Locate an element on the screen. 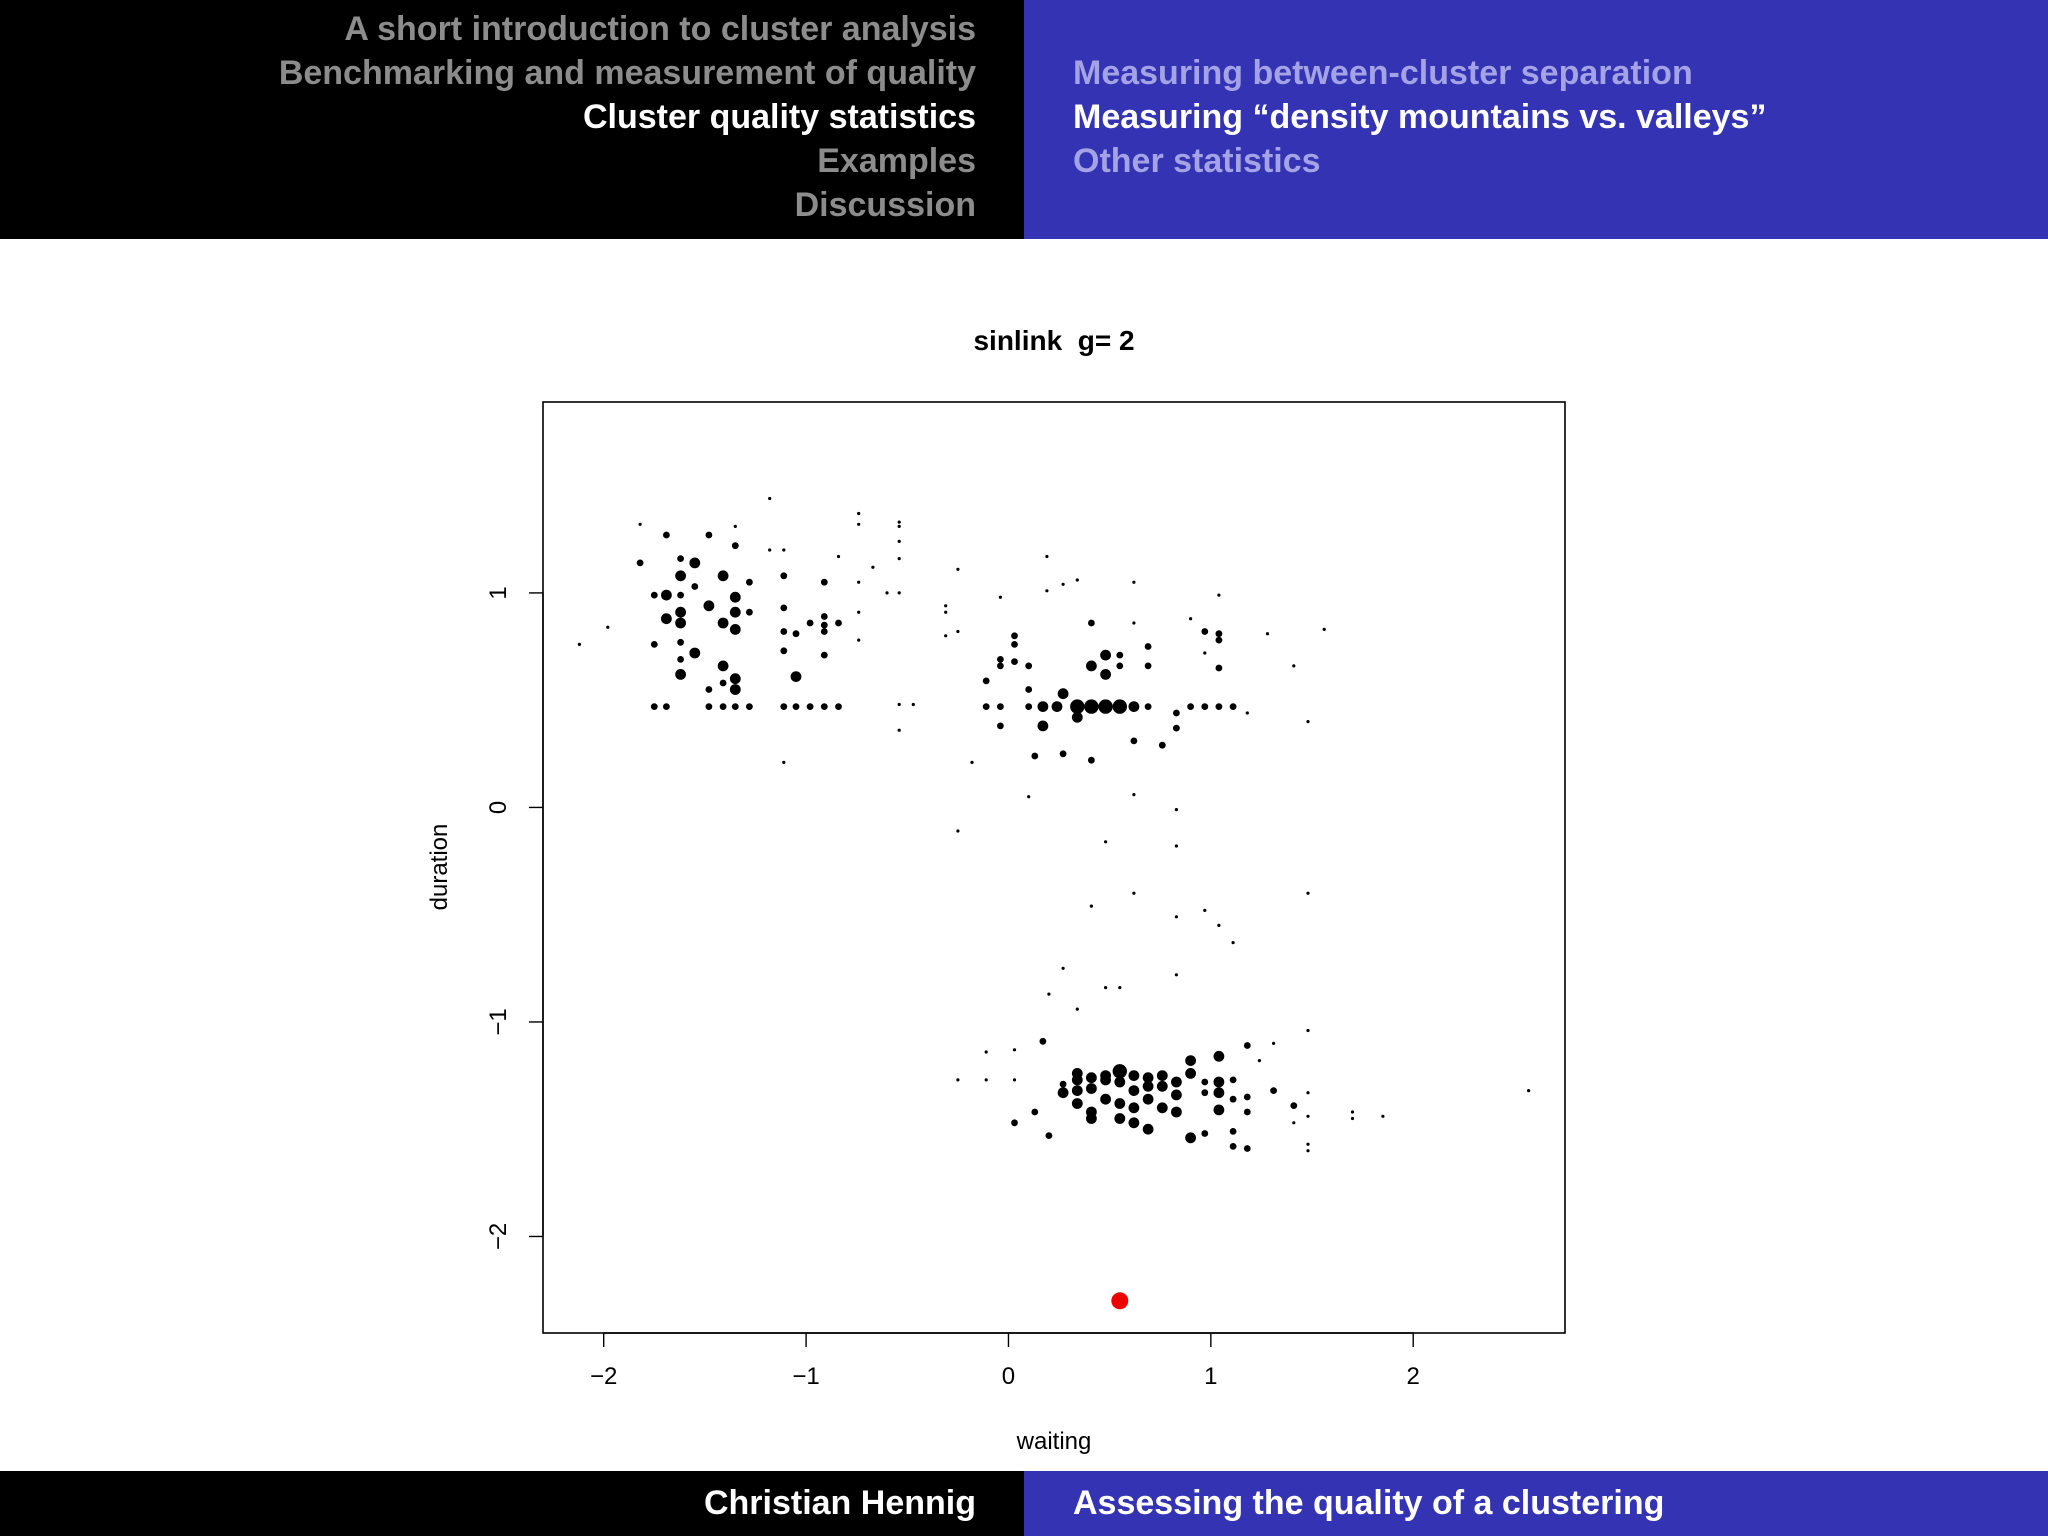 Image resolution: width=2048 pixels, height=1536 pixels. subsection-item-1: Measuring between-cluster separation is located at coordinates (1383, 73).